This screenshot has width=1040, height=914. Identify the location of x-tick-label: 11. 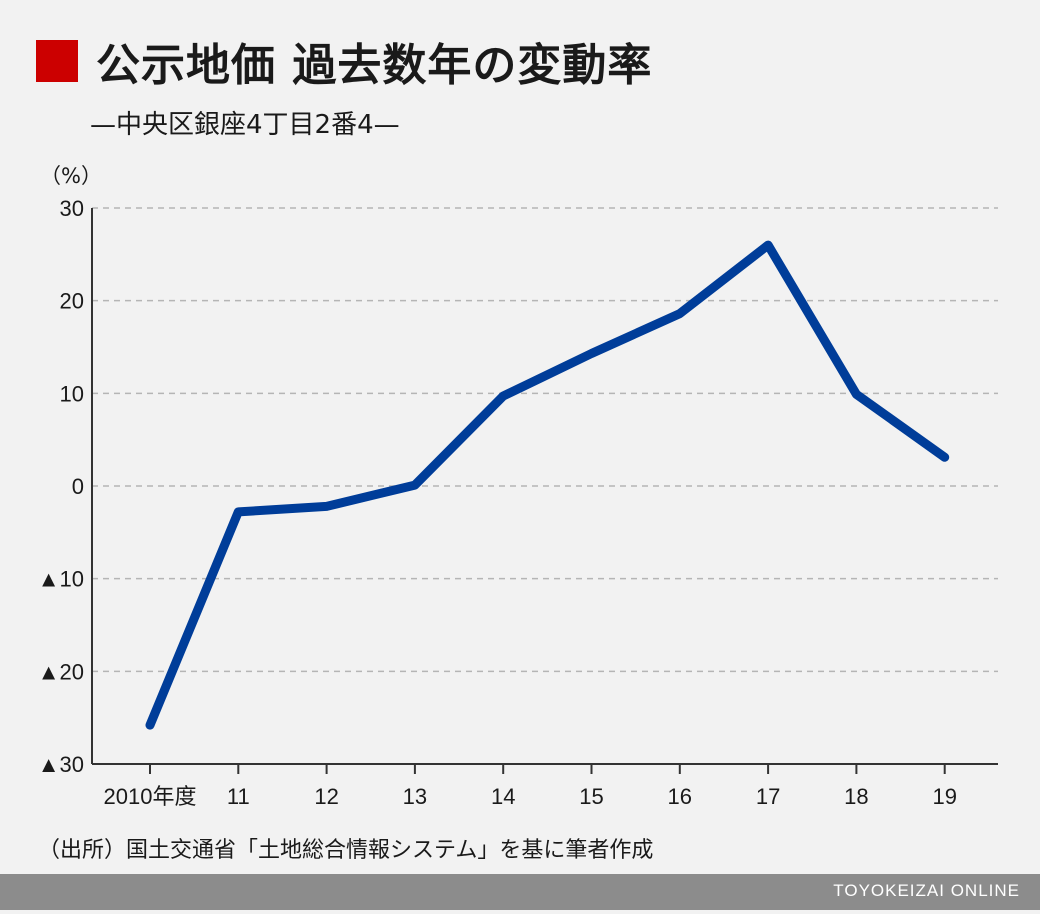
(238, 796).